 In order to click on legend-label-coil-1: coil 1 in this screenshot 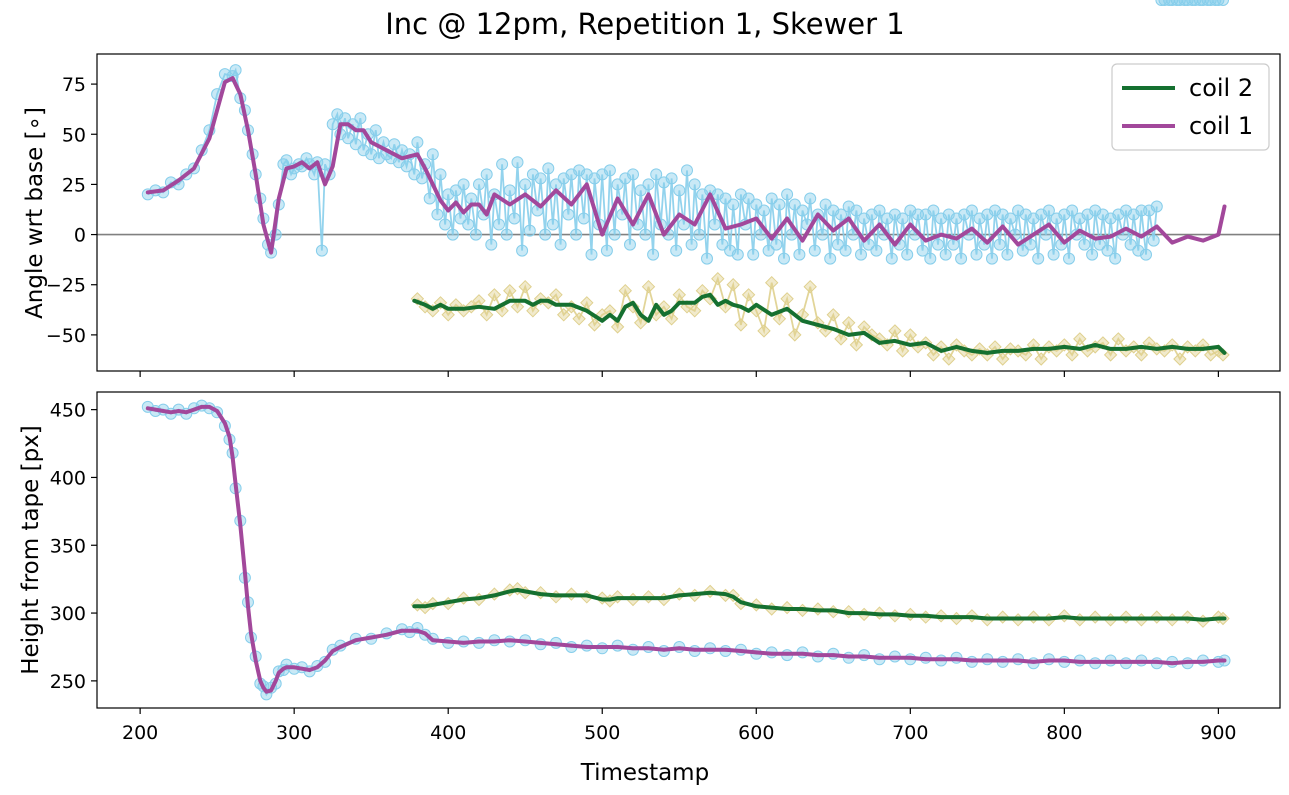, I will do `click(1221, 126)`.